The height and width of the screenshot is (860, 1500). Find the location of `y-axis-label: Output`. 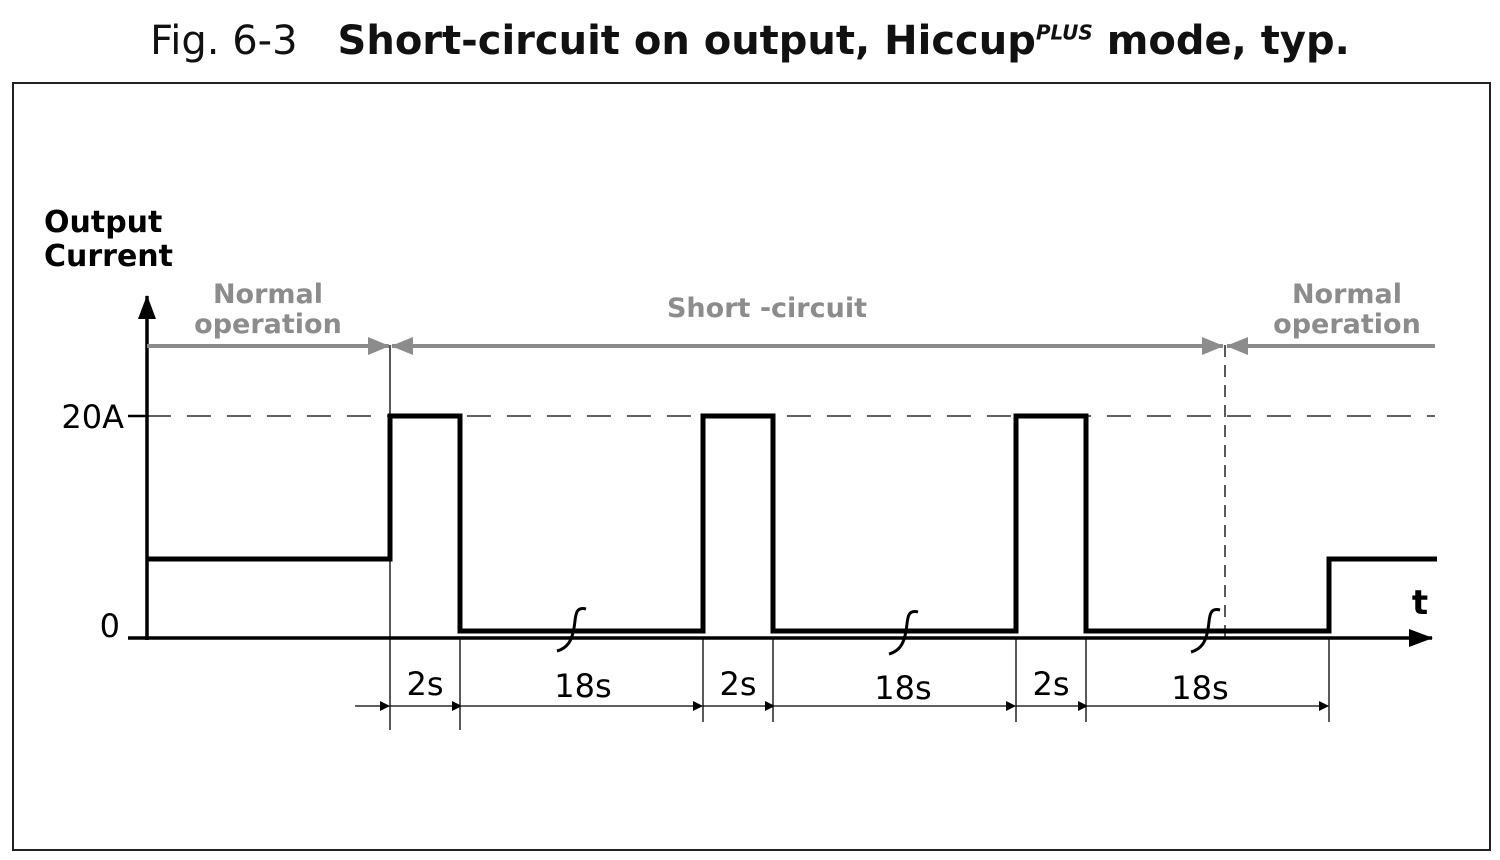

y-axis-label: Output is located at coordinates (103, 222).